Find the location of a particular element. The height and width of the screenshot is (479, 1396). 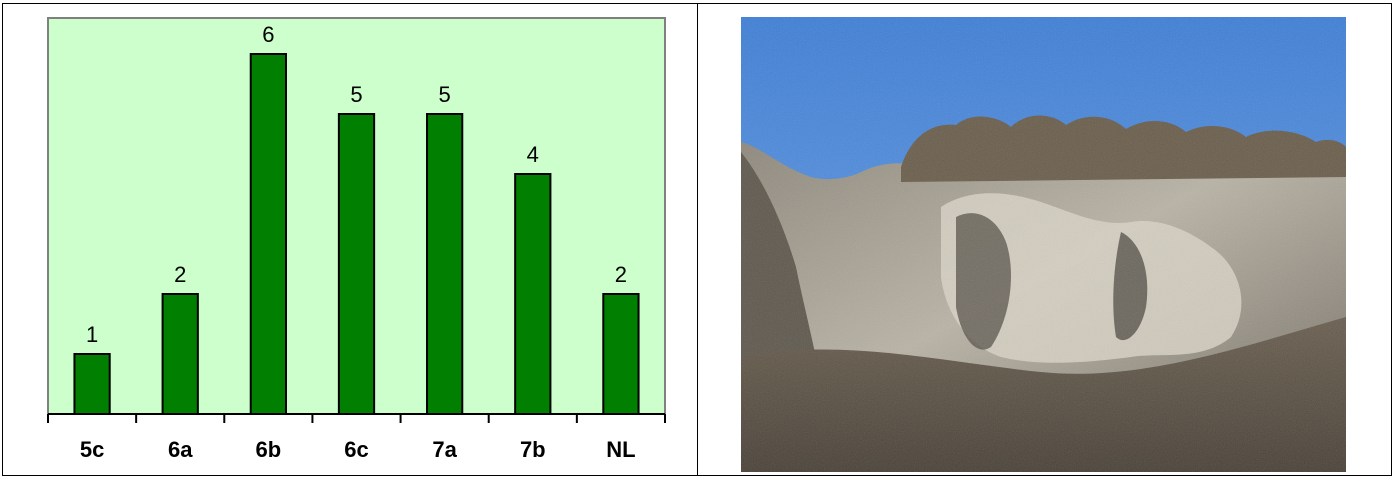

bar-5c is located at coordinates (92, 384).